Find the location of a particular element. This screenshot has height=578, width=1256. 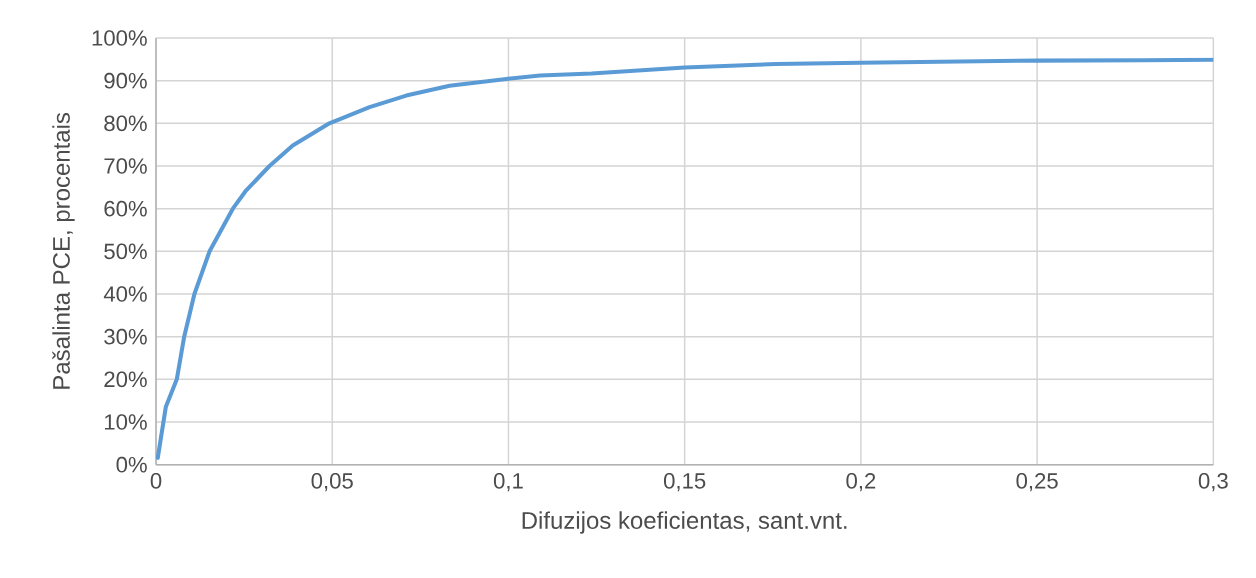

x-tick-label: 0 is located at coordinates (156, 481).